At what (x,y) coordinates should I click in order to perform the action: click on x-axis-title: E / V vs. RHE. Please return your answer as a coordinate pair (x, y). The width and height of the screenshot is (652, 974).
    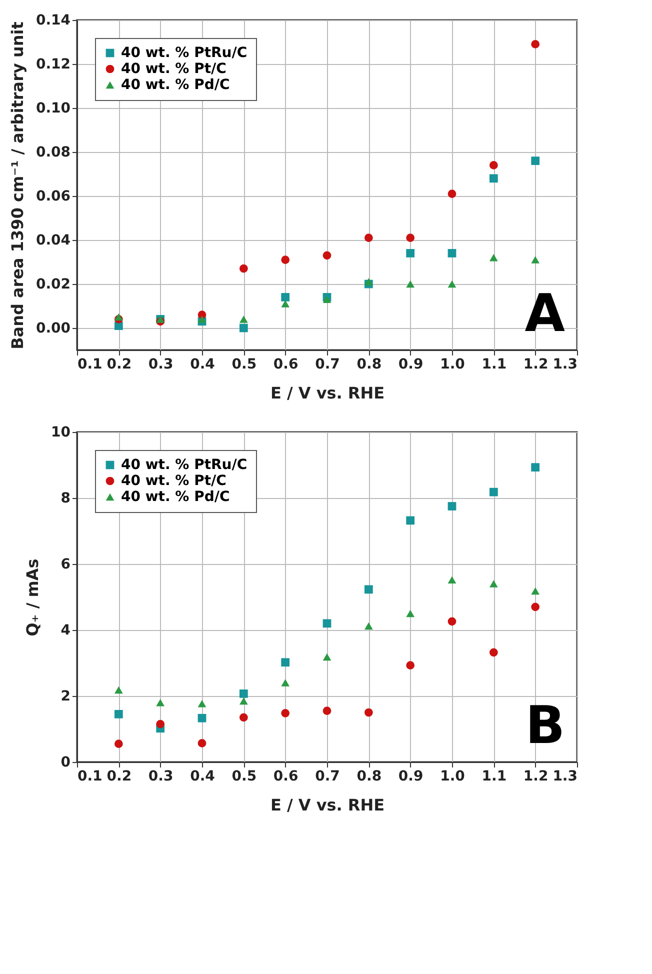
    Looking at the image, I should click on (327, 805).